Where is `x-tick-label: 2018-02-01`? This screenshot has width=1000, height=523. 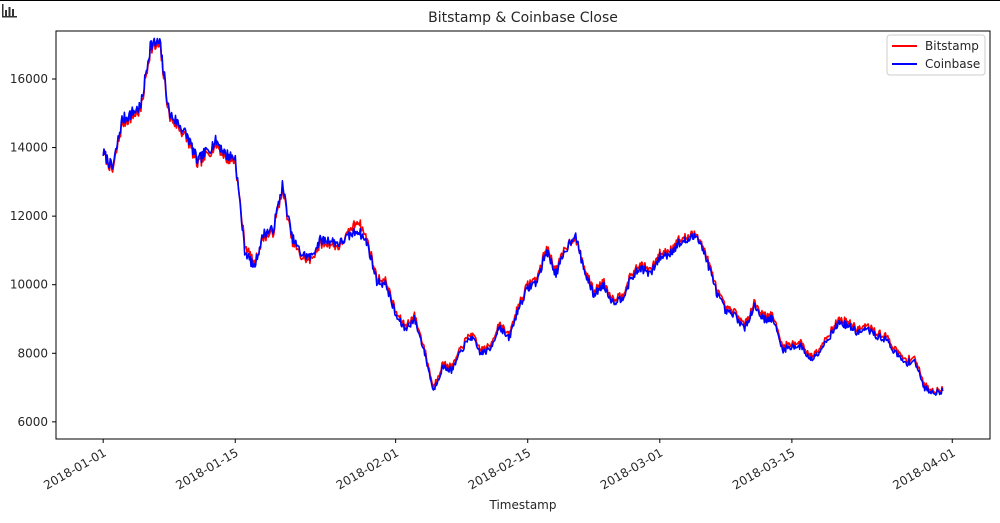
x-tick-label: 2018-02-01 is located at coordinates (367, 468).